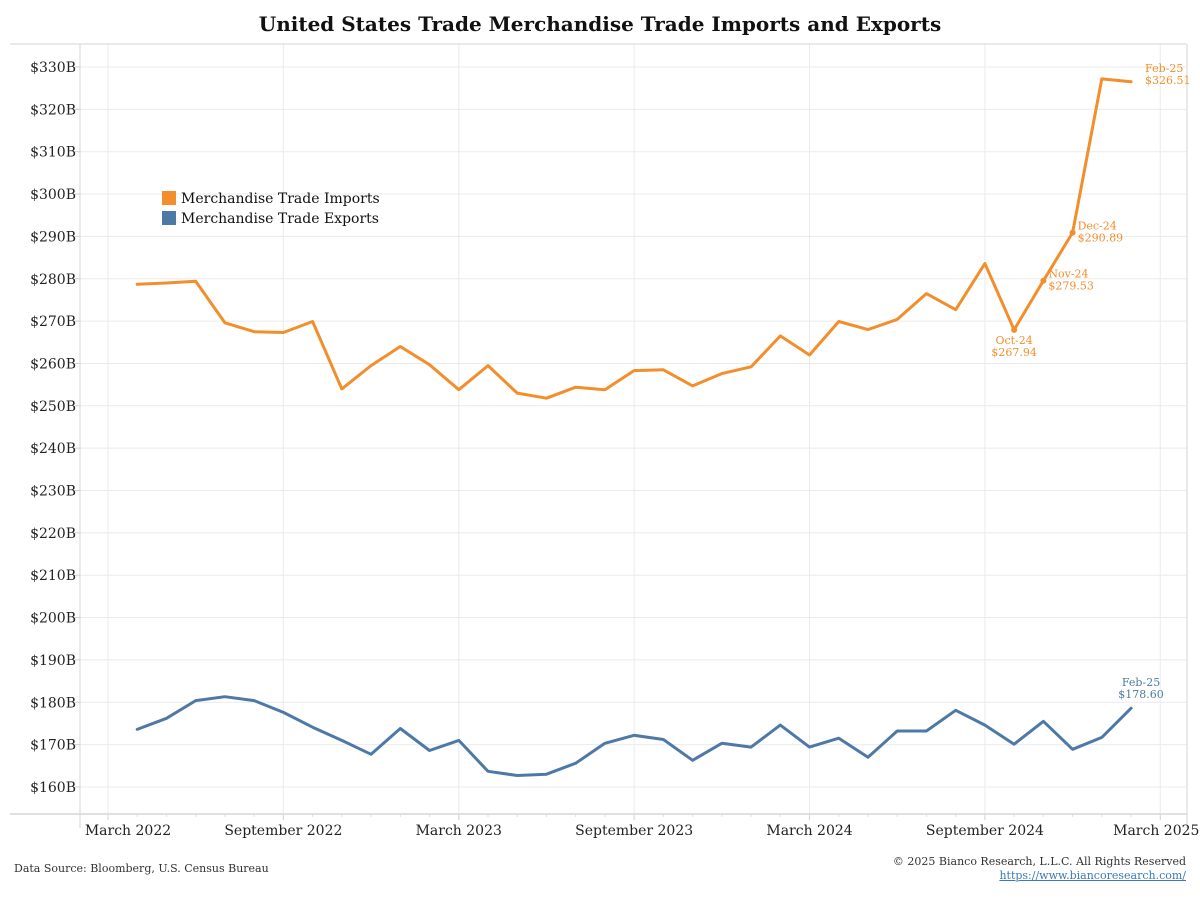 This screenshot has width=1200, height=900. Describe the element at coordinates (1101, 238) in the screenshot. I see `annotation-value-label: $290.89` at that location.